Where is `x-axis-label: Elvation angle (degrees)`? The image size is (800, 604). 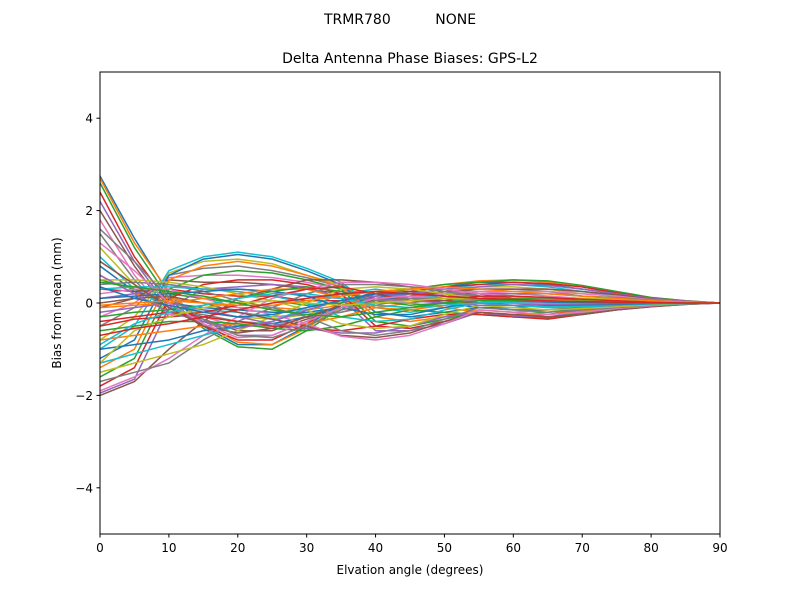 x-axis-label: Elvation angle (degrees) is located at coordinates (410, 570).